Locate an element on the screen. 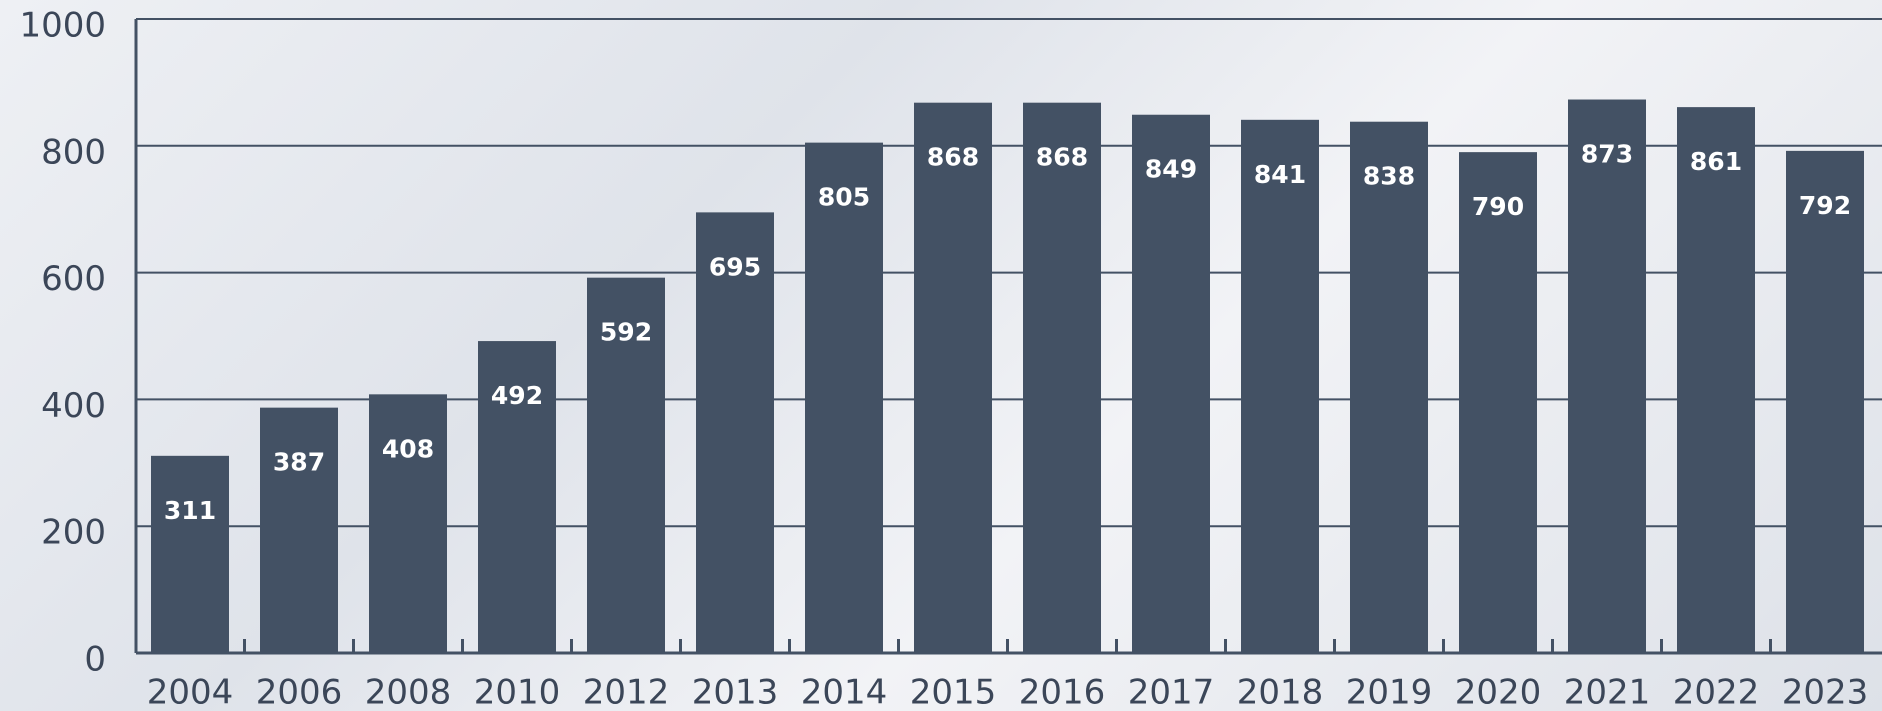 The height and width of the screenshot is (711, 1882). value-label: 805 is located at coordinates (844, 197).